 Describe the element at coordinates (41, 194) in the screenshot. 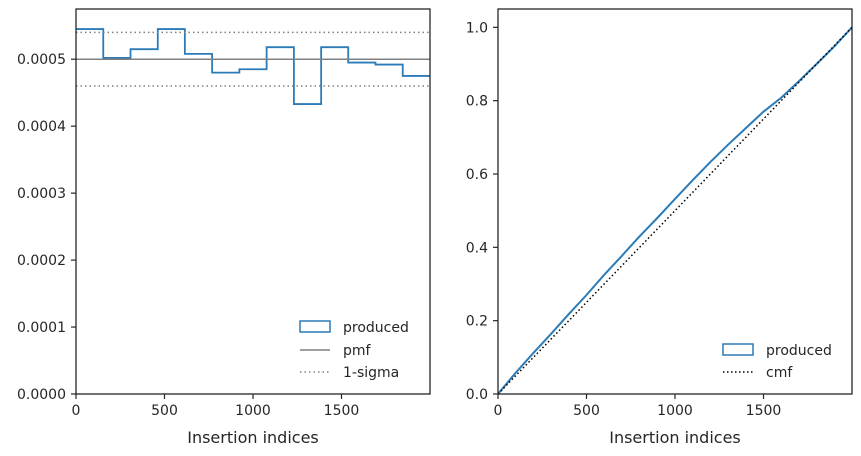

I see `y-tick-label: 0.0003` at that location.